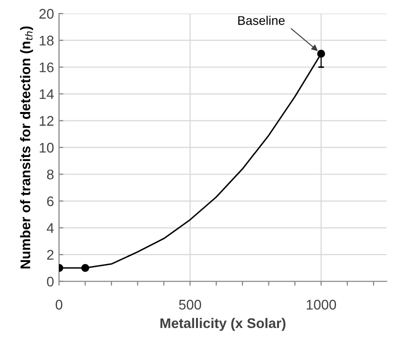 The image size is (407, 339). Describe the element at coordinates (50, 255) in the screenshot. I see `y-tick-label: 2` at that location.